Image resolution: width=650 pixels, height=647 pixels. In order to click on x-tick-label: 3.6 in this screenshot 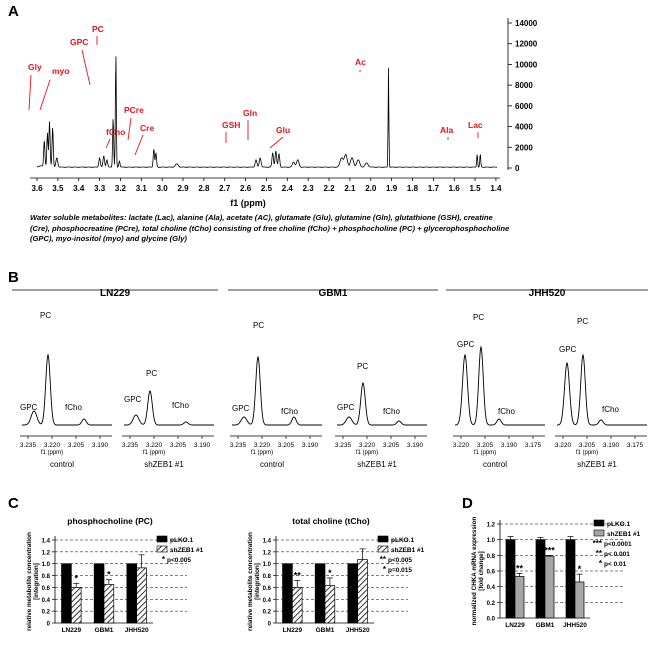, I will do `click(37, 188)`.